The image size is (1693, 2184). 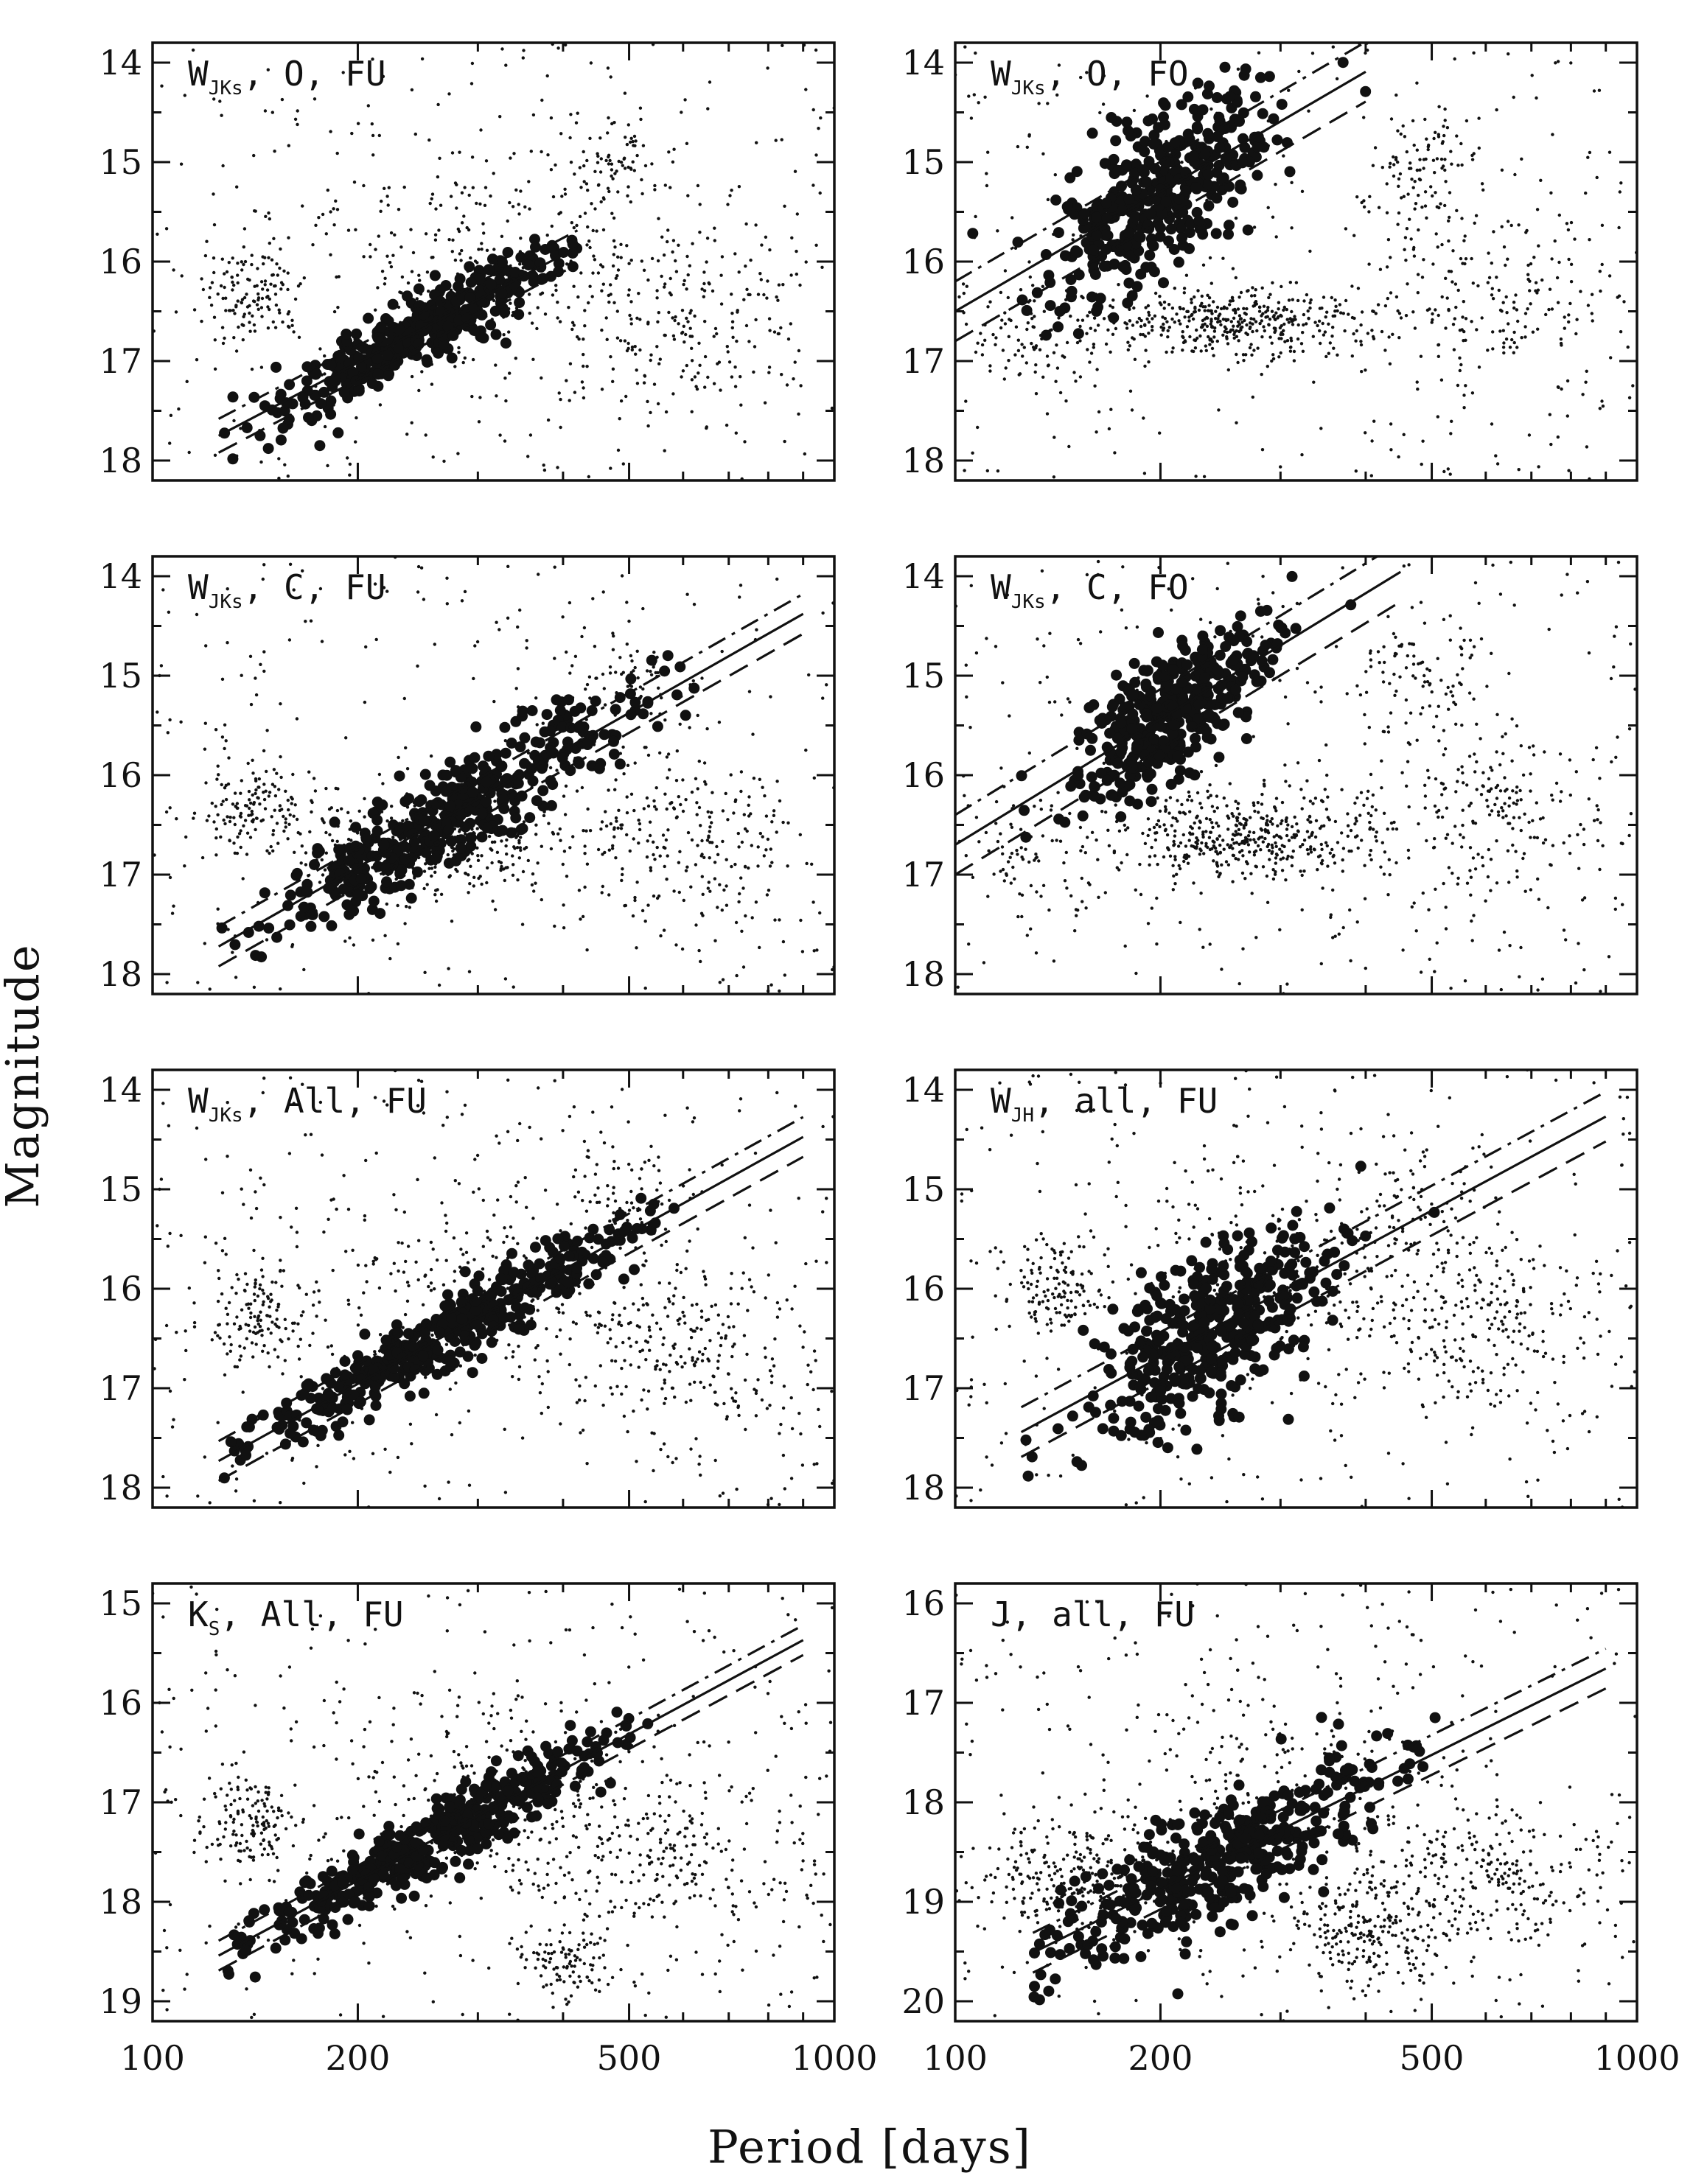 I want to click on pl-fit-lines, so click(x=510, y=779).